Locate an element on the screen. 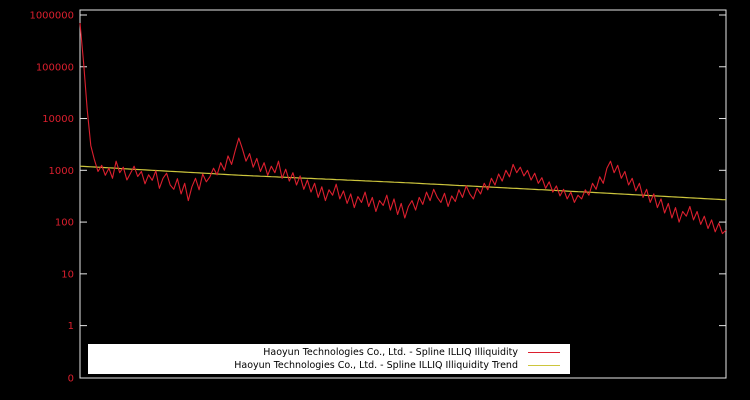 The width and height of the screenshot is (750, 400). y-axis-tick-label: 1 is located at coordinates (71, 326).